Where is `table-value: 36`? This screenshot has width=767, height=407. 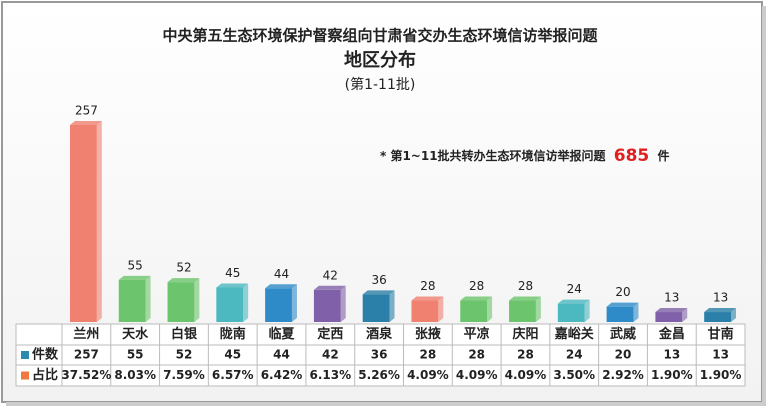 table-value: 36 is located at coordinates (379, 355).